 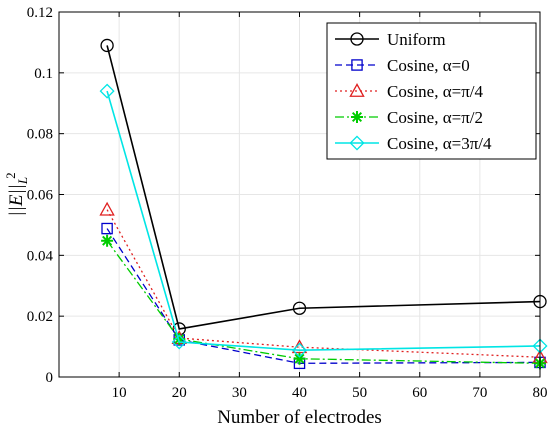 What do you see at coordinates (439, 143) in the screenshot?
I see `legend-label: Cosine, α=3π/4` at bounding box center [439, 143].